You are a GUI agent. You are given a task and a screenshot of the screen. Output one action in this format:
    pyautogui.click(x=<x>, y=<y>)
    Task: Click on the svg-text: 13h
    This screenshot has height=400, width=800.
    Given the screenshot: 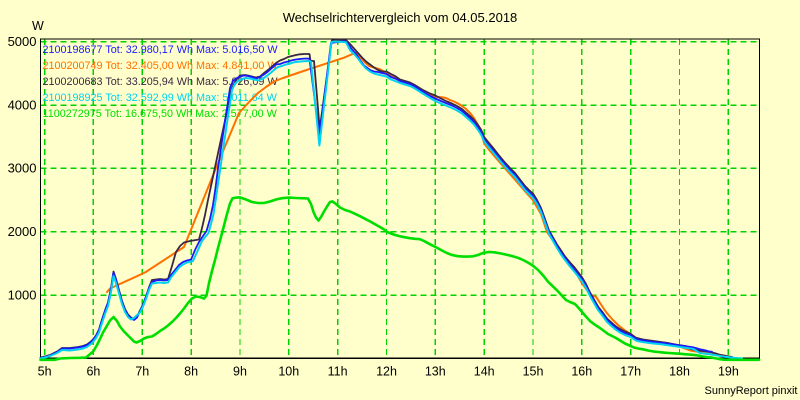 What is the action you would take?
    pyautogui.click(x=435, y=372)
    